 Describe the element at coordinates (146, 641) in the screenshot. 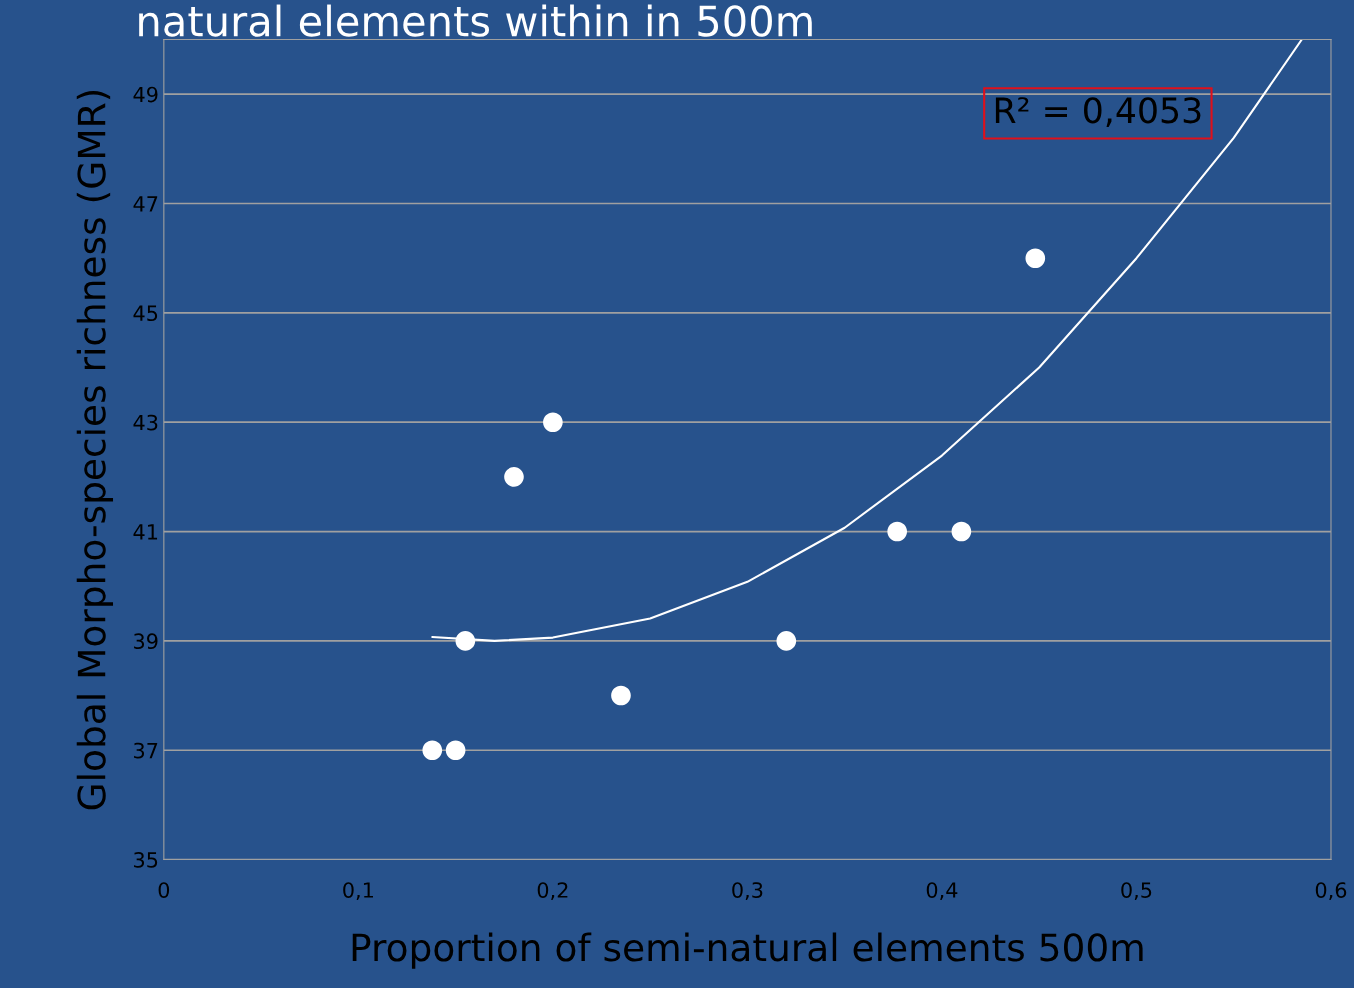

I see `y-tick-label: 39` at that location.